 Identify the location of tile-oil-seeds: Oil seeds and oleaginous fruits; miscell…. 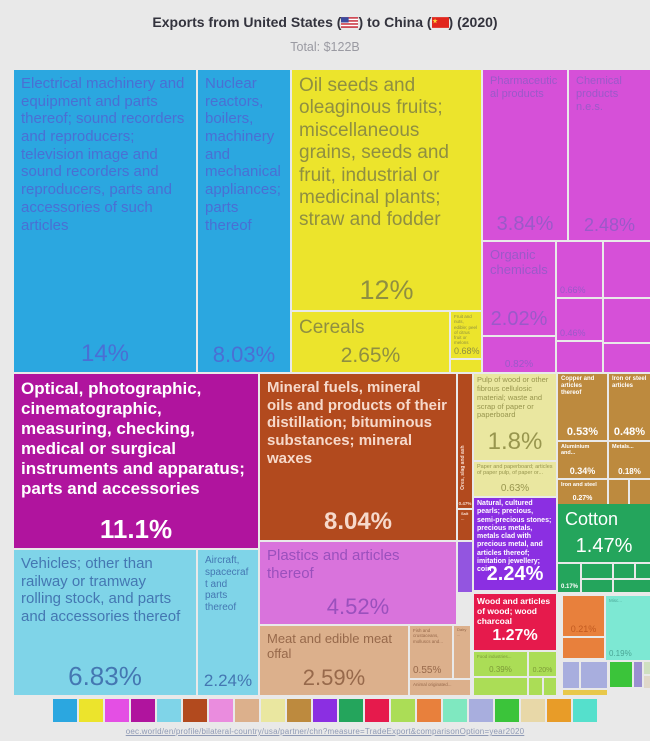
(386, 190).